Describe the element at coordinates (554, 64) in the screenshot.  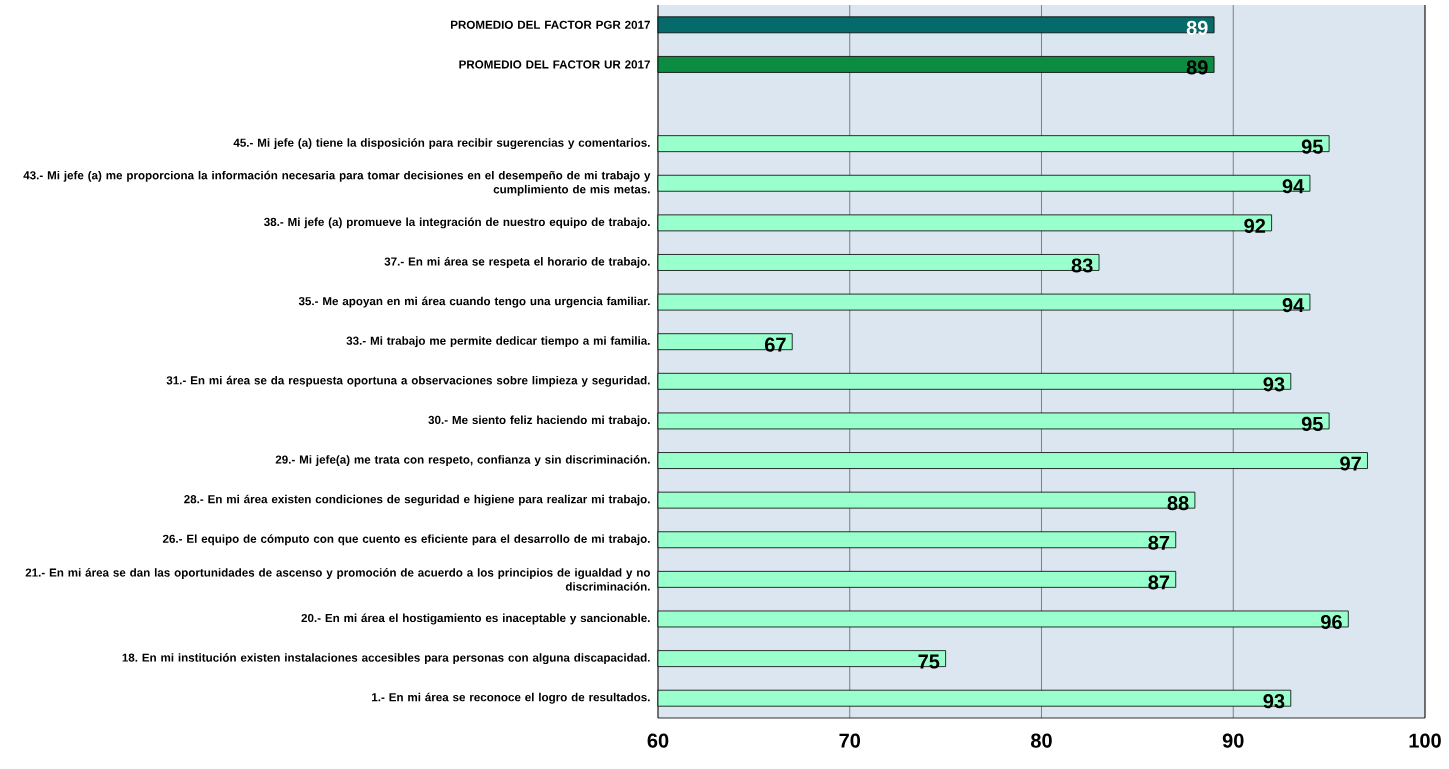
I see `y-tick-label: PROMEDIO DEL FACTOR UR 2017` at that location.